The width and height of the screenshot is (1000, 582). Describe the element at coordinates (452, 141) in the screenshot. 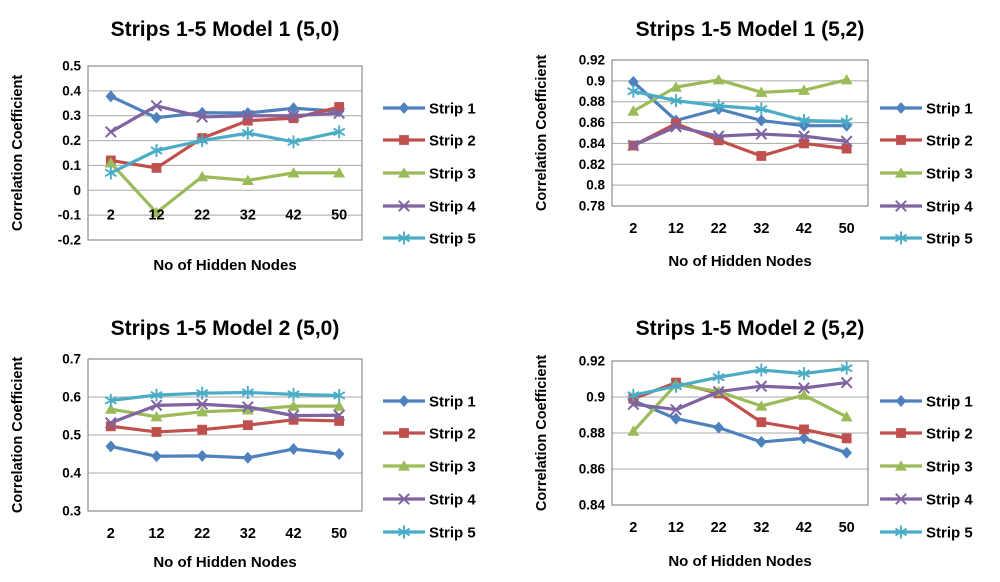

I see `legend-label-strip-2: Strip 2` at that location.